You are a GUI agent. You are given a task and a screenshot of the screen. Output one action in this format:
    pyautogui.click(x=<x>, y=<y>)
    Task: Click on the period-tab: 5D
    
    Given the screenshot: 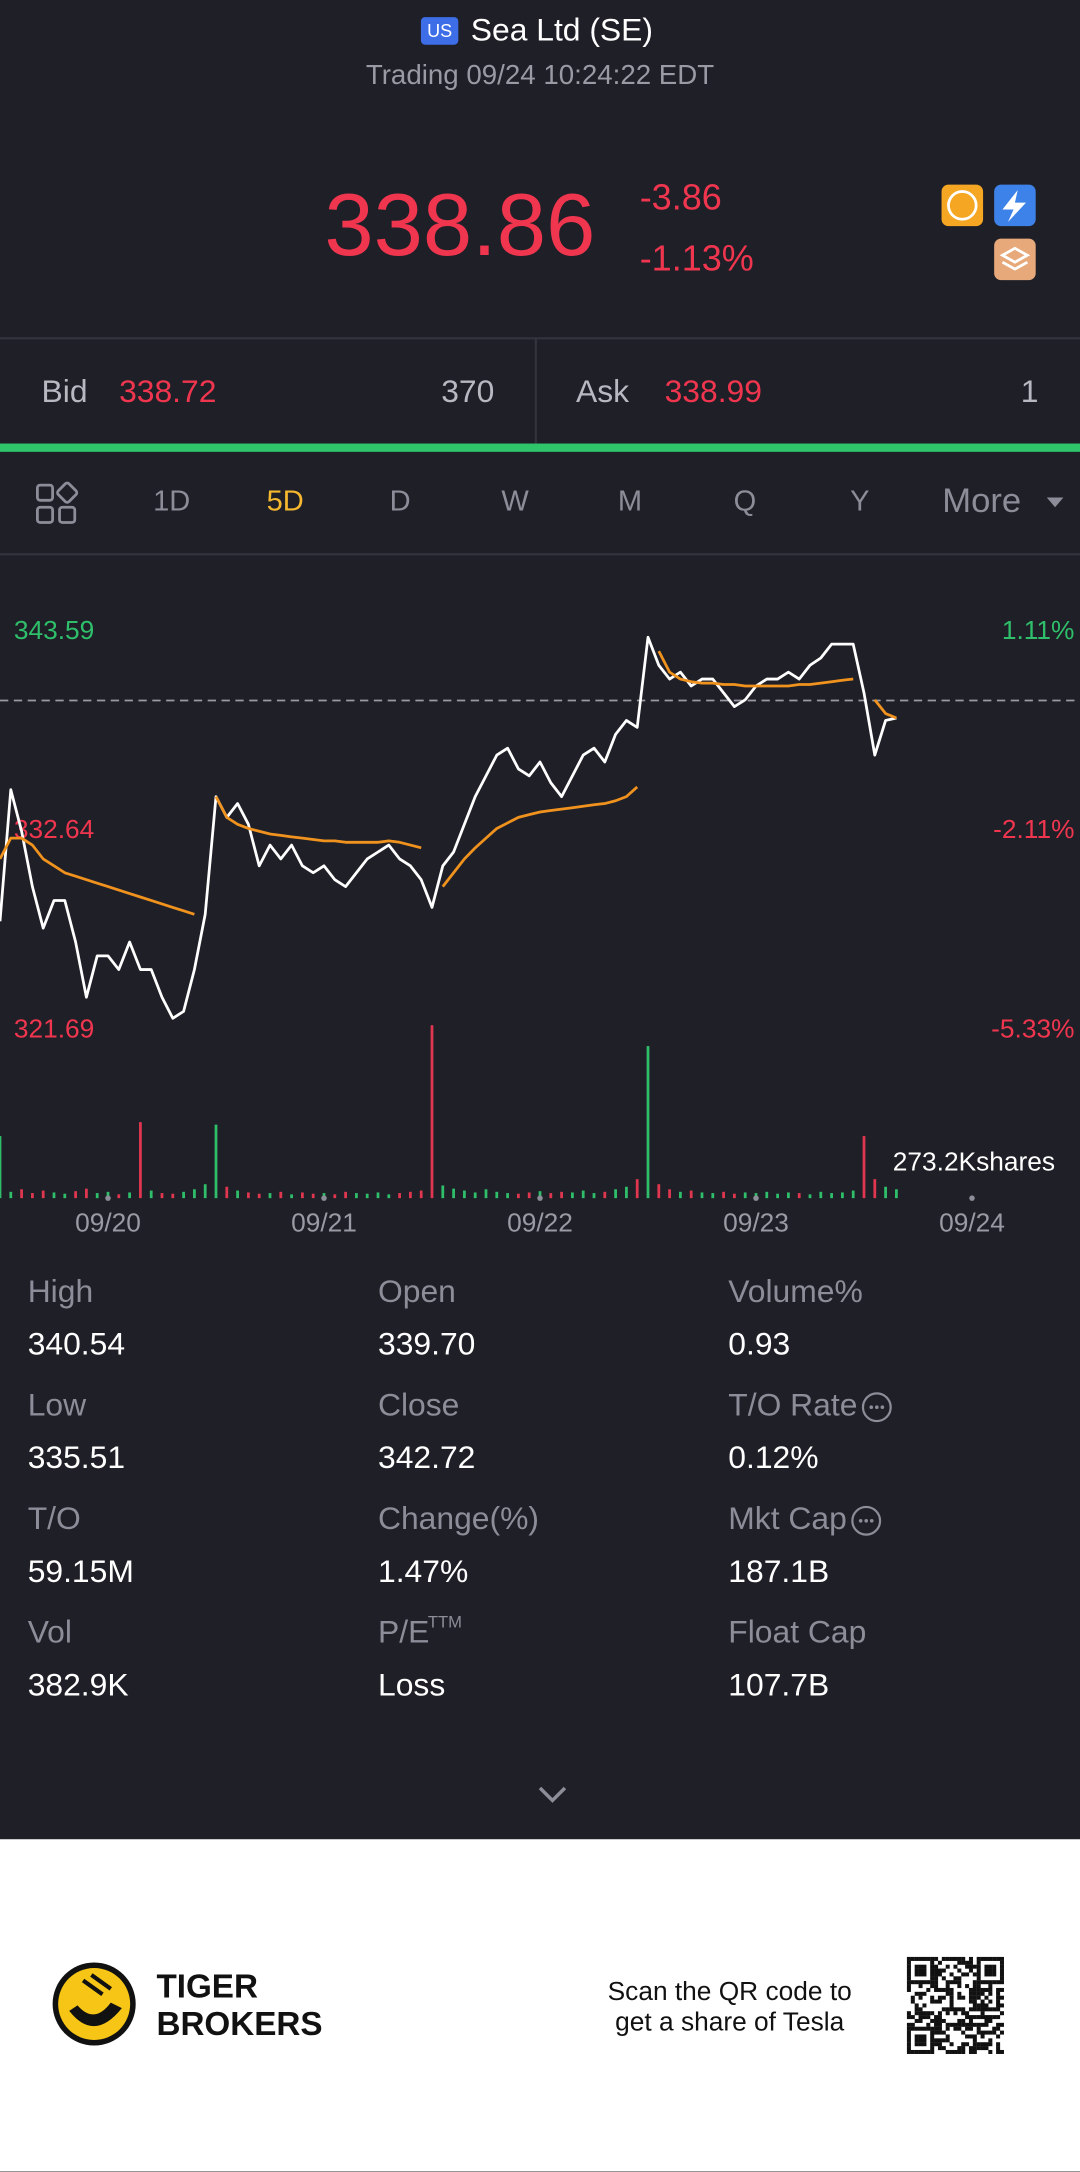 What is the action you would take?
    pyautogui.click(x=285, y=502)
    